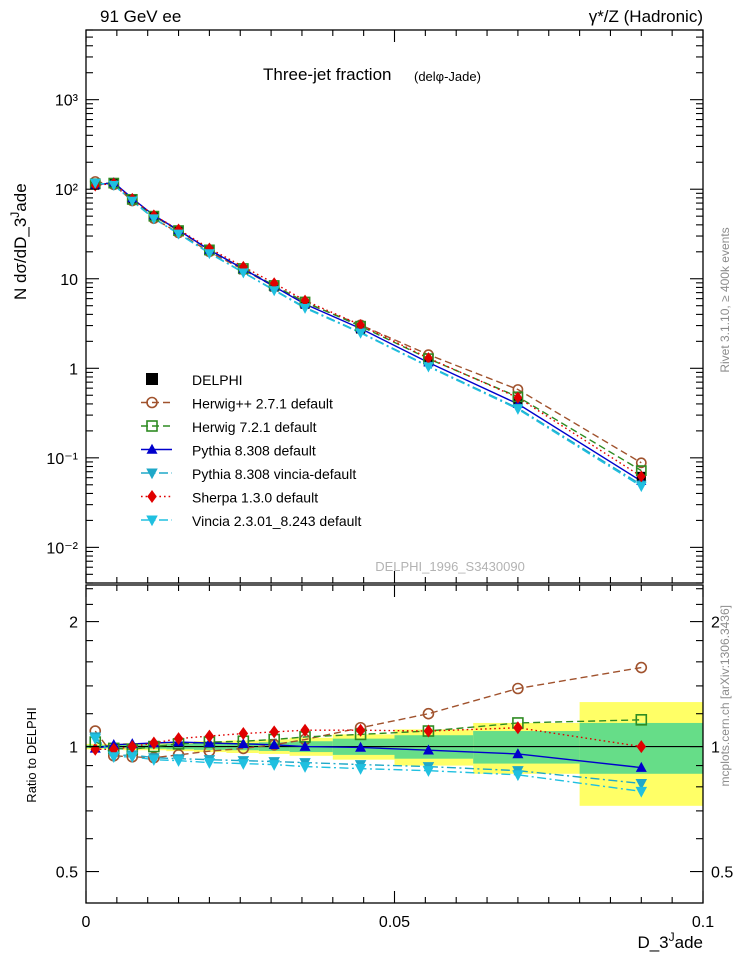  Describe the element at coordinates (450, 566) in the screenshot. I see `watermark: DELPHI_1996_S3430090` at that location.